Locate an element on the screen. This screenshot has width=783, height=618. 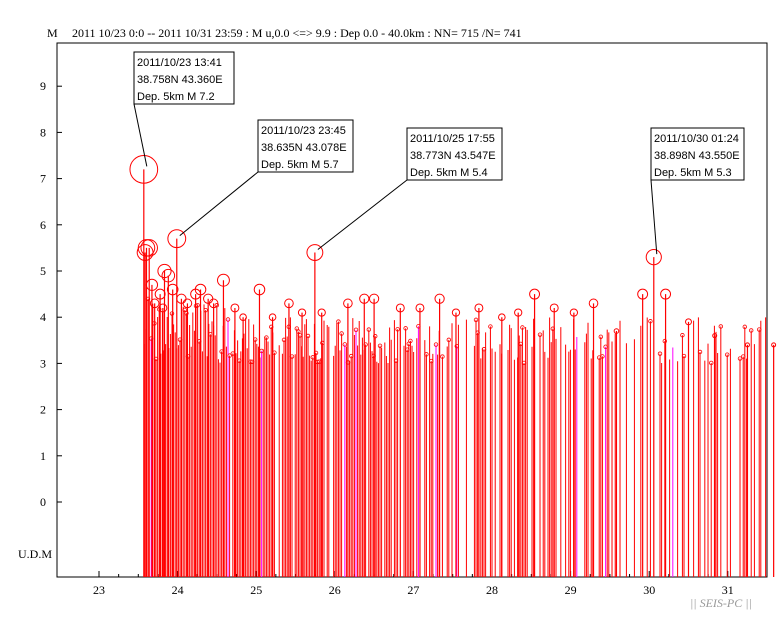
x-tick-label: 25 is located at coordinates (256, 590).